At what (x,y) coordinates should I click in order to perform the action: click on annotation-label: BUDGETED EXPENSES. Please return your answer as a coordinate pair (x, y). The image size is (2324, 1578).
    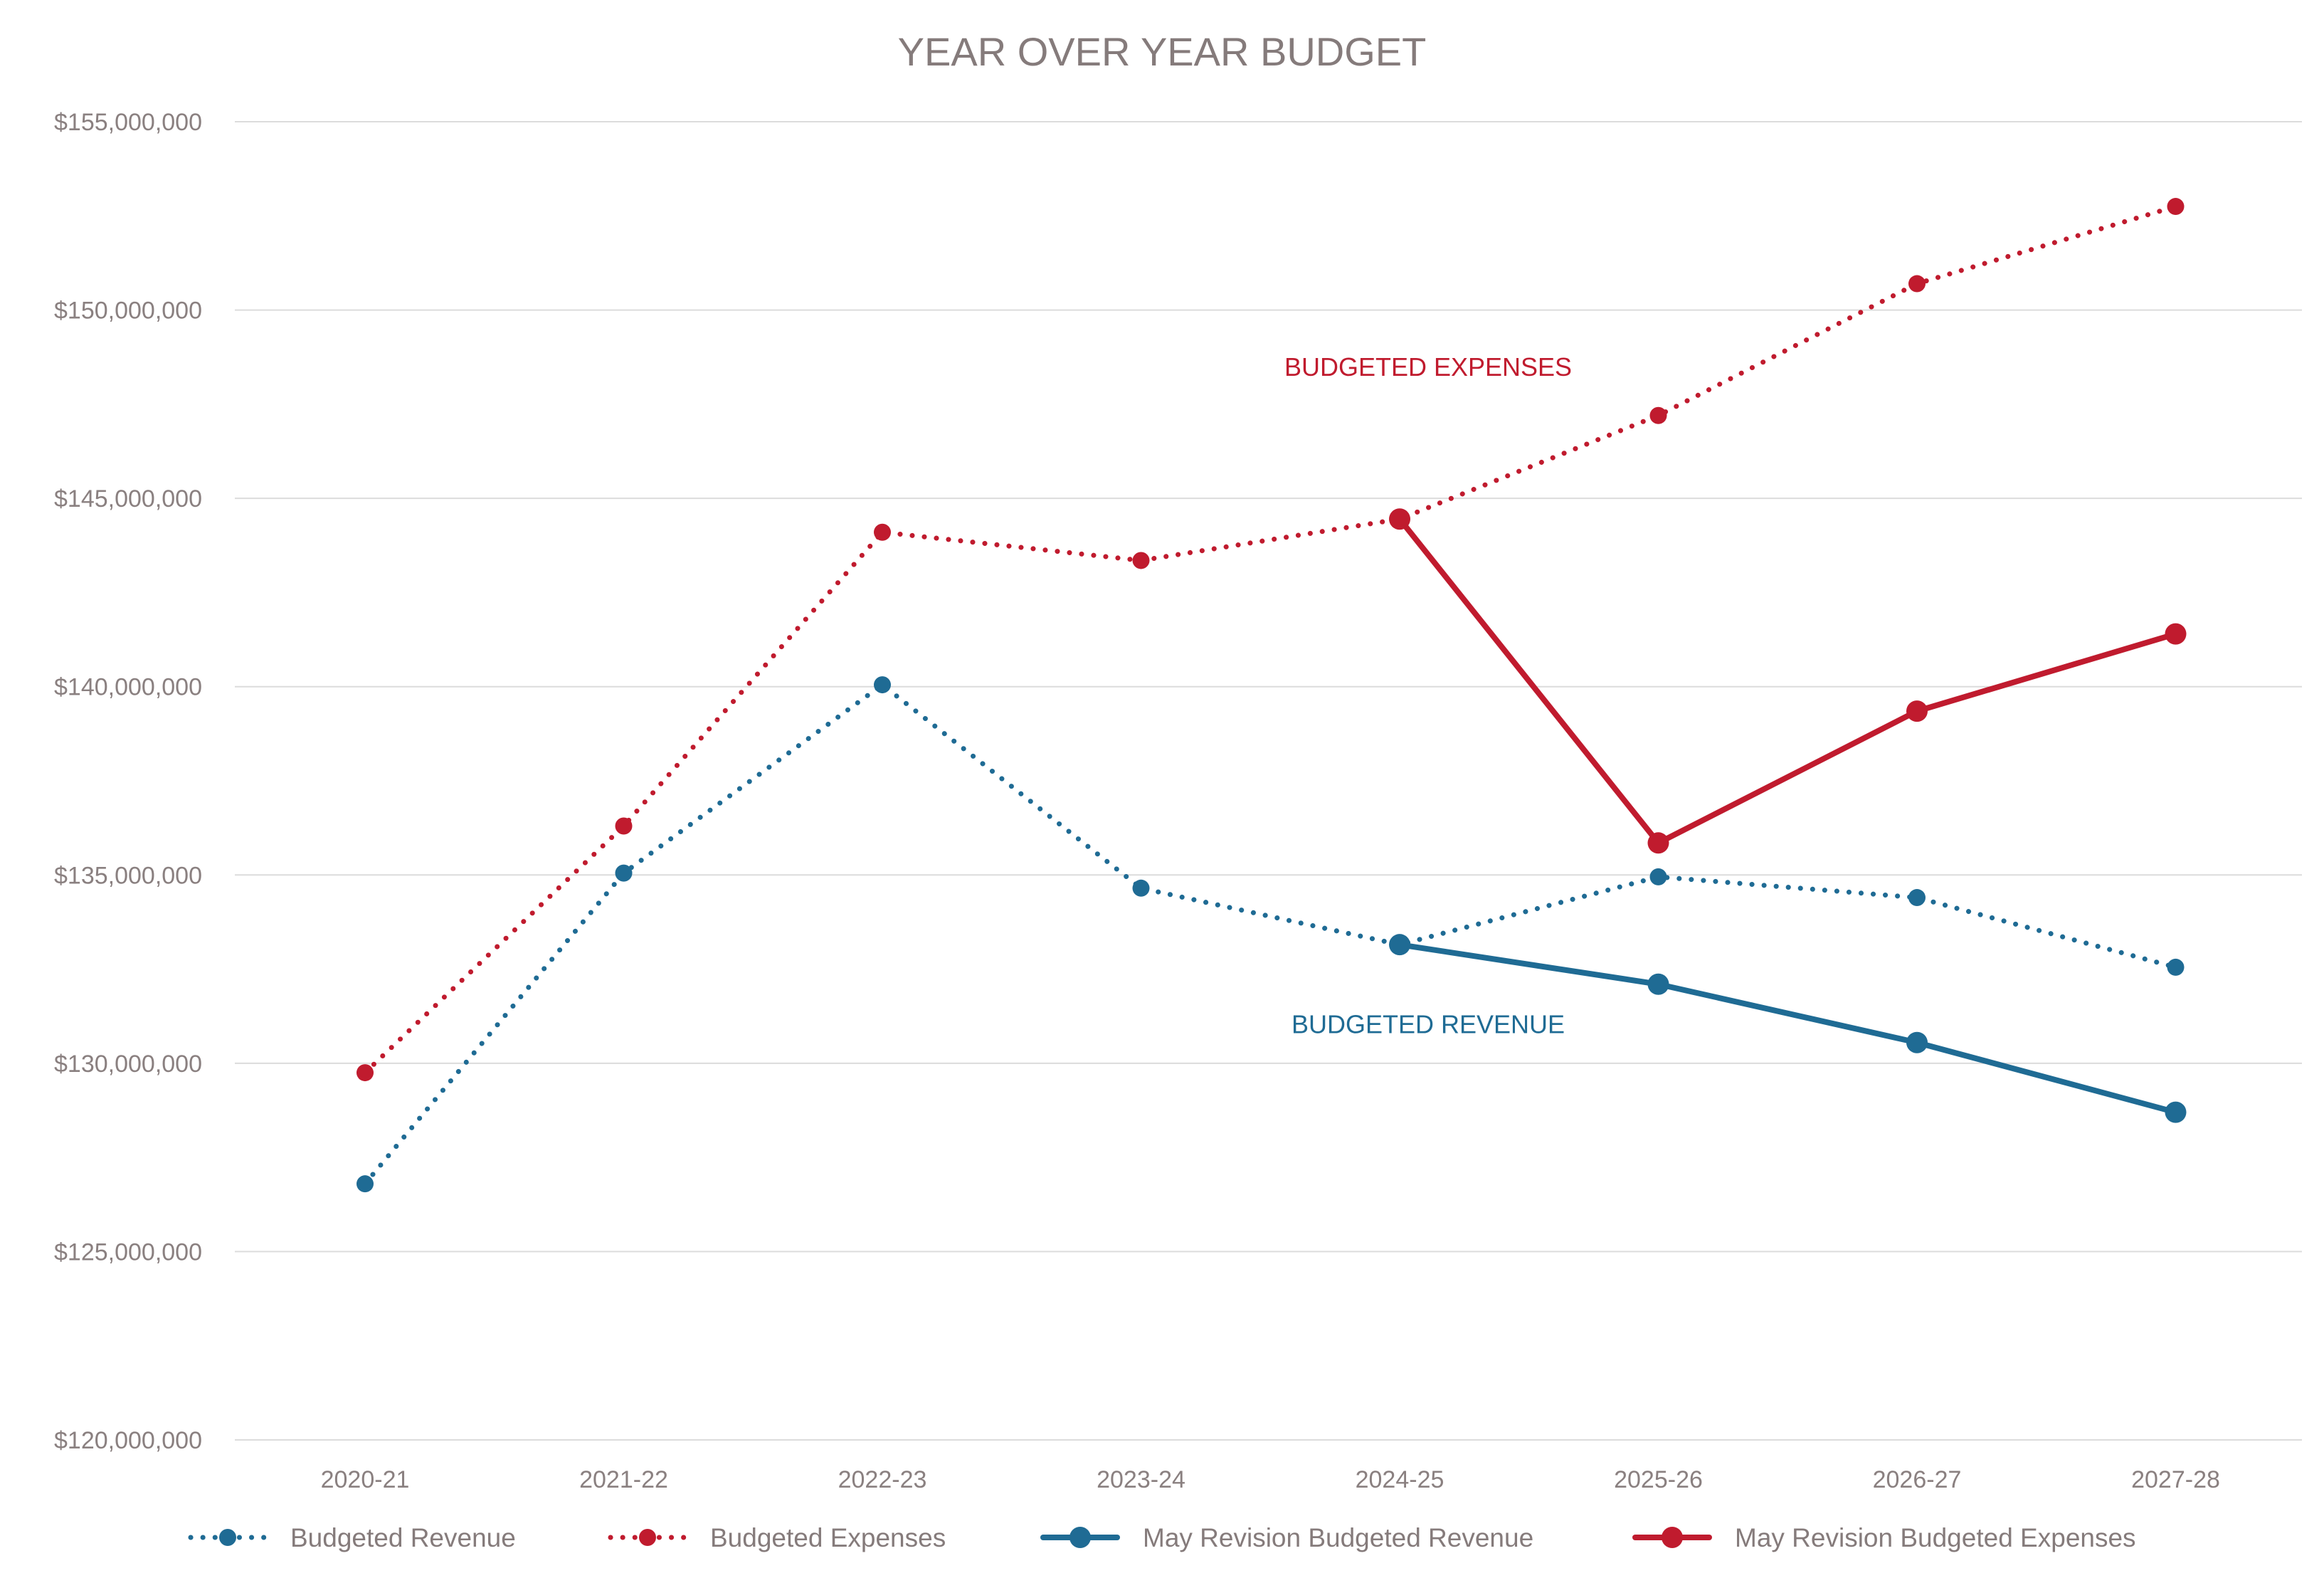
    Looking at the image, I should click on (1428, 367).